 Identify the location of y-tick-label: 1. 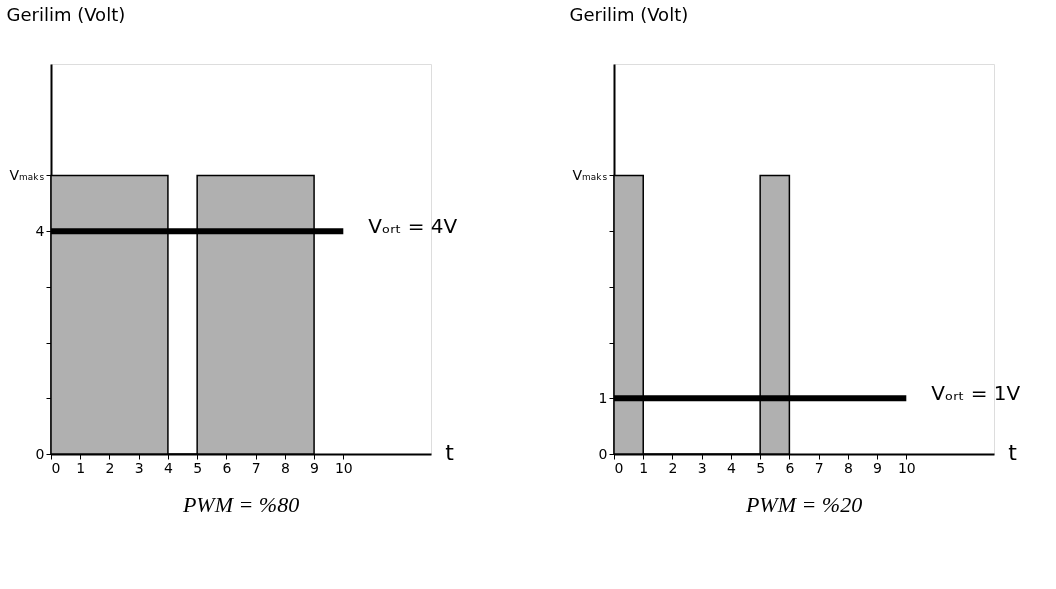
(603, 397).